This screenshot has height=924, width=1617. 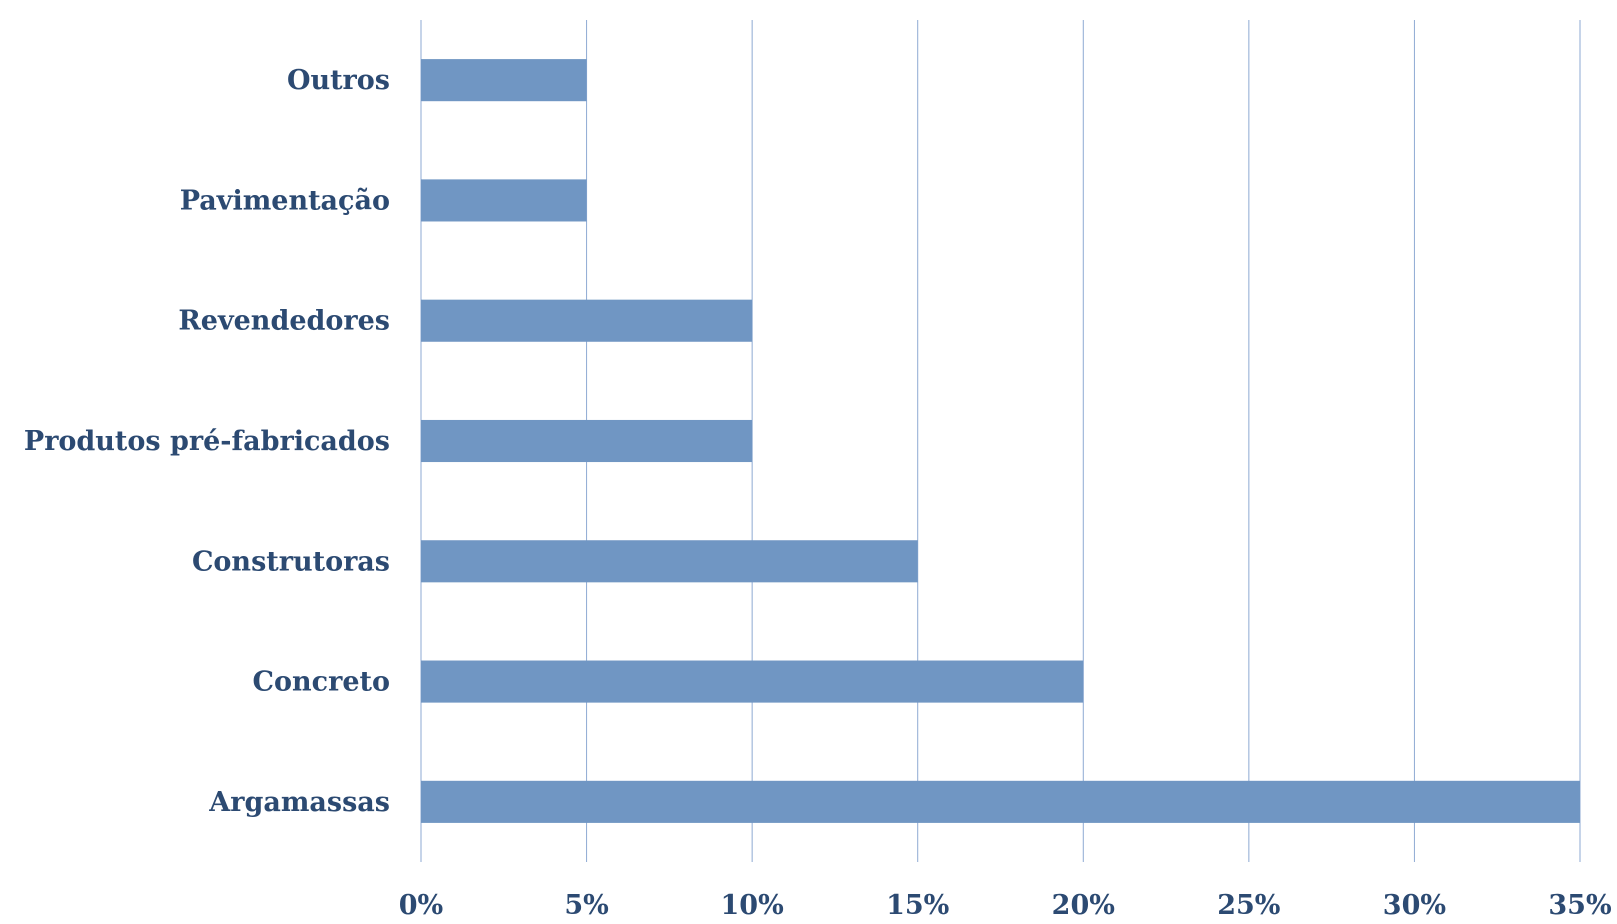 I want to click on x-tick-label: 35%, so click(x=1579, y=905).